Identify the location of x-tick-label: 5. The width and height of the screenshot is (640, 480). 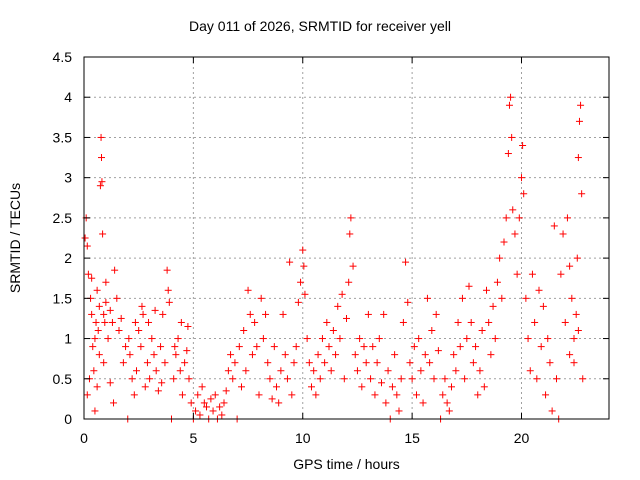
(193, 438).